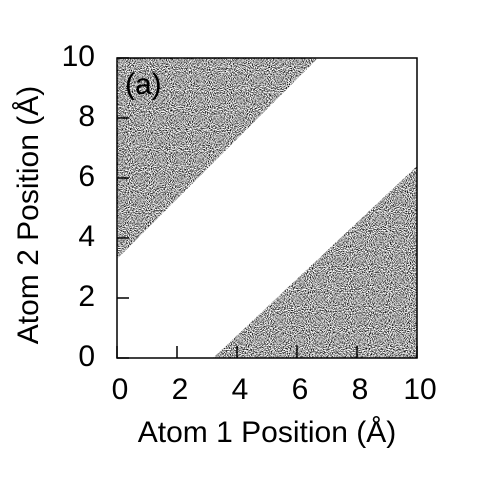 The height and width of the screenshot is (480, 480). I want to click on x-tick-label: 10, so click(419, 389).